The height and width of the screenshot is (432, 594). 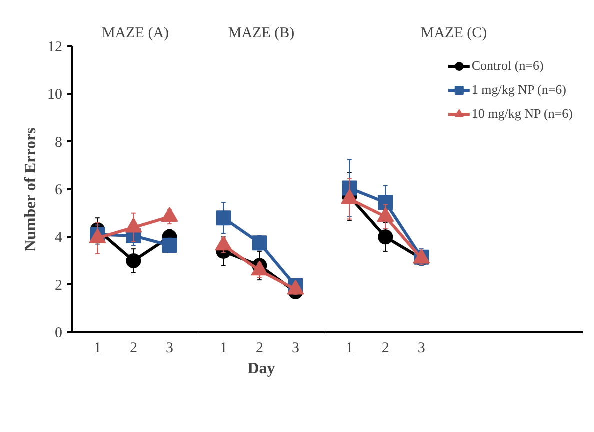 What do you see at coordinates (519, 90) in the screenshot?
I see `legend-label: 1 mg/kg NP (n=6)` at bounding box center [519, 90].